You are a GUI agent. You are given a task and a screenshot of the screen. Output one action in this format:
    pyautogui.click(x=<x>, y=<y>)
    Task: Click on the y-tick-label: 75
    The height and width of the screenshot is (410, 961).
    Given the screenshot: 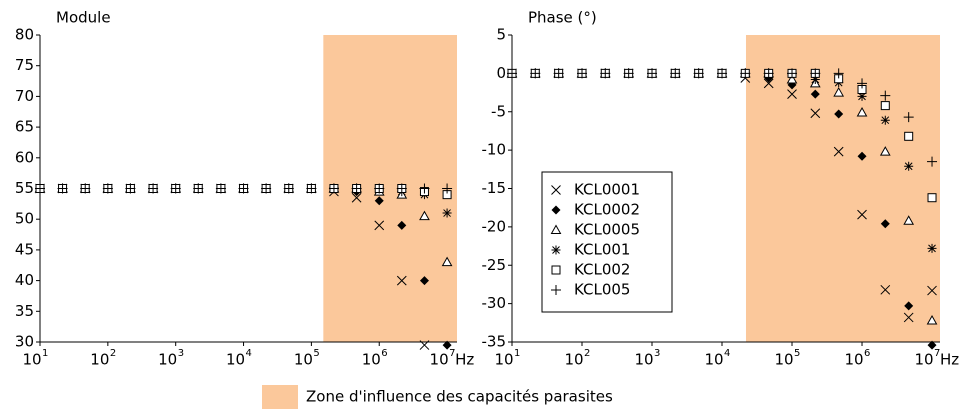 What is the action you would take?
    pyautogui.click(x=24, y=65)
    